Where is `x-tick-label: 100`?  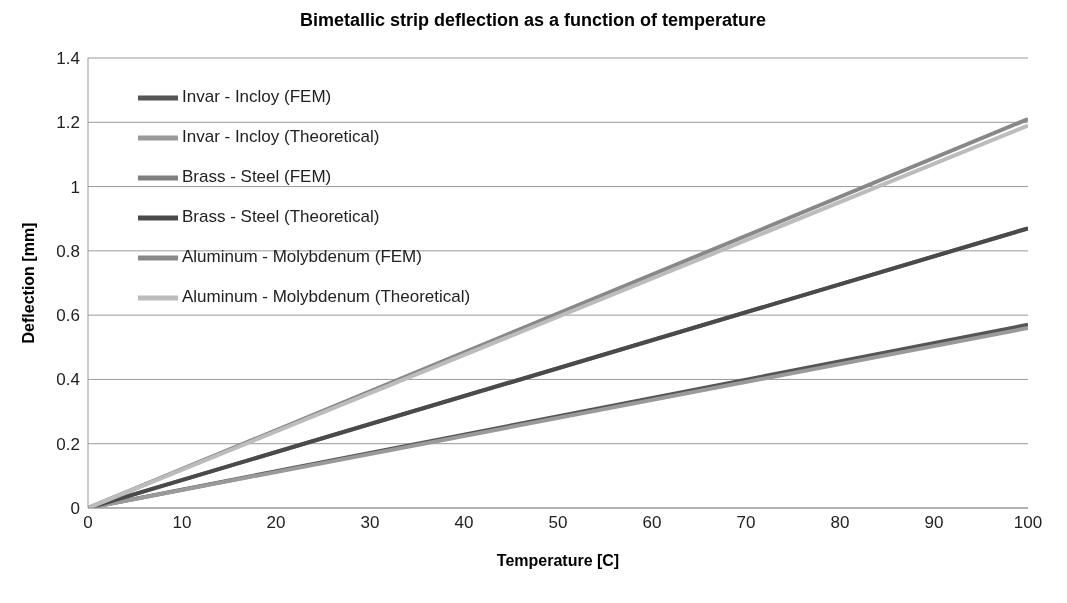 x-tick-label: 100 is located at coordinates (1028, 523).